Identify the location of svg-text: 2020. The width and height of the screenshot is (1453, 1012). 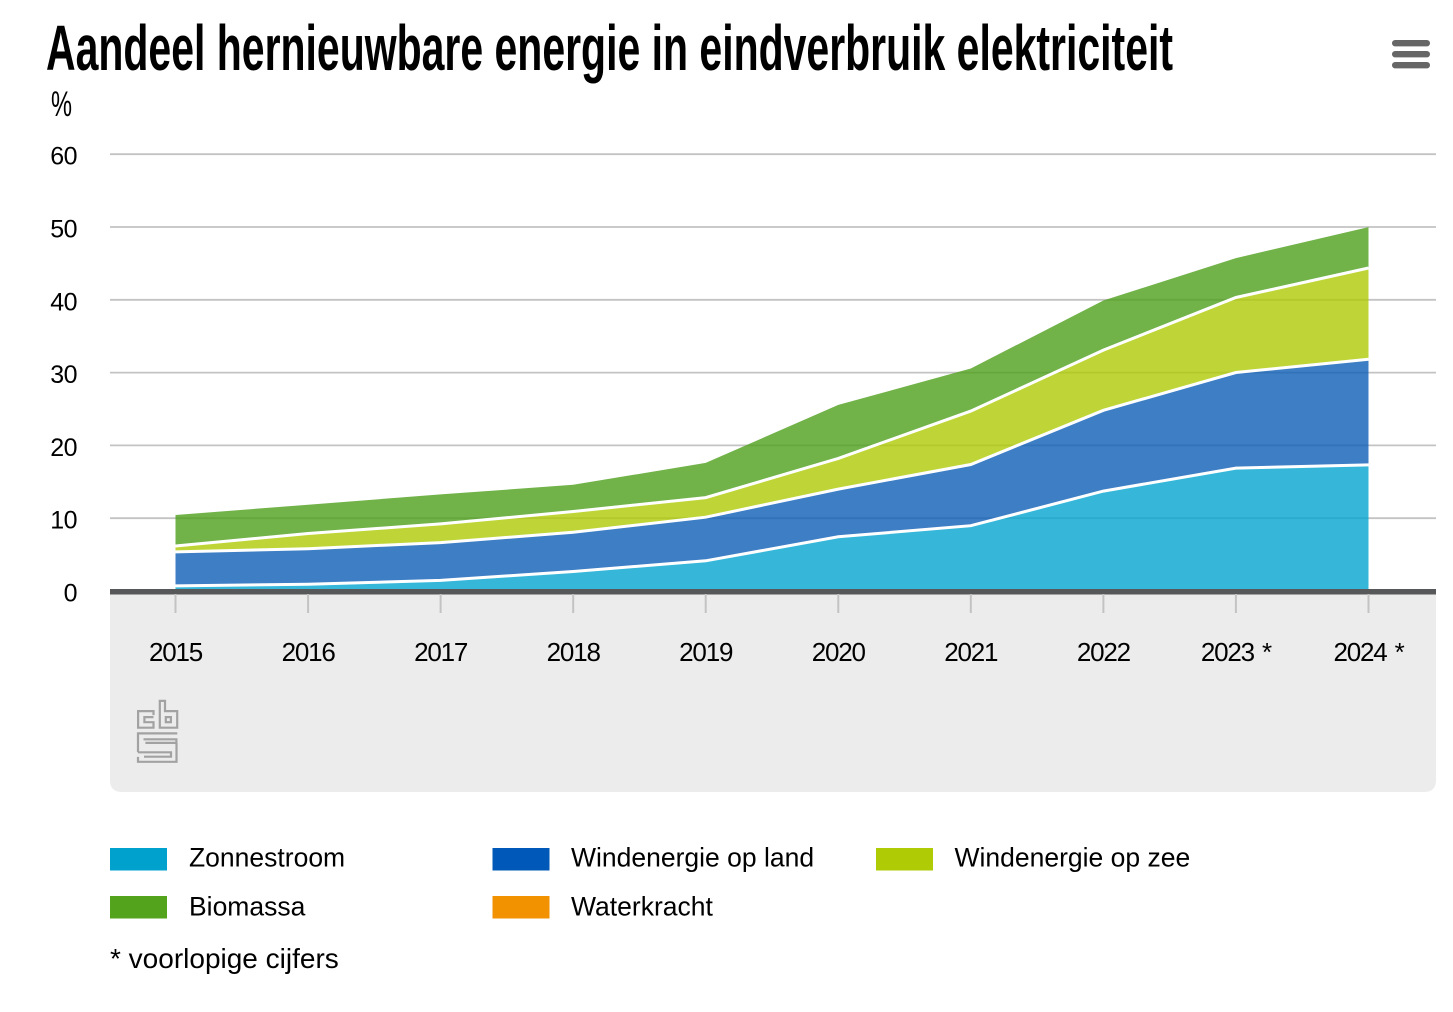
(839, 652).